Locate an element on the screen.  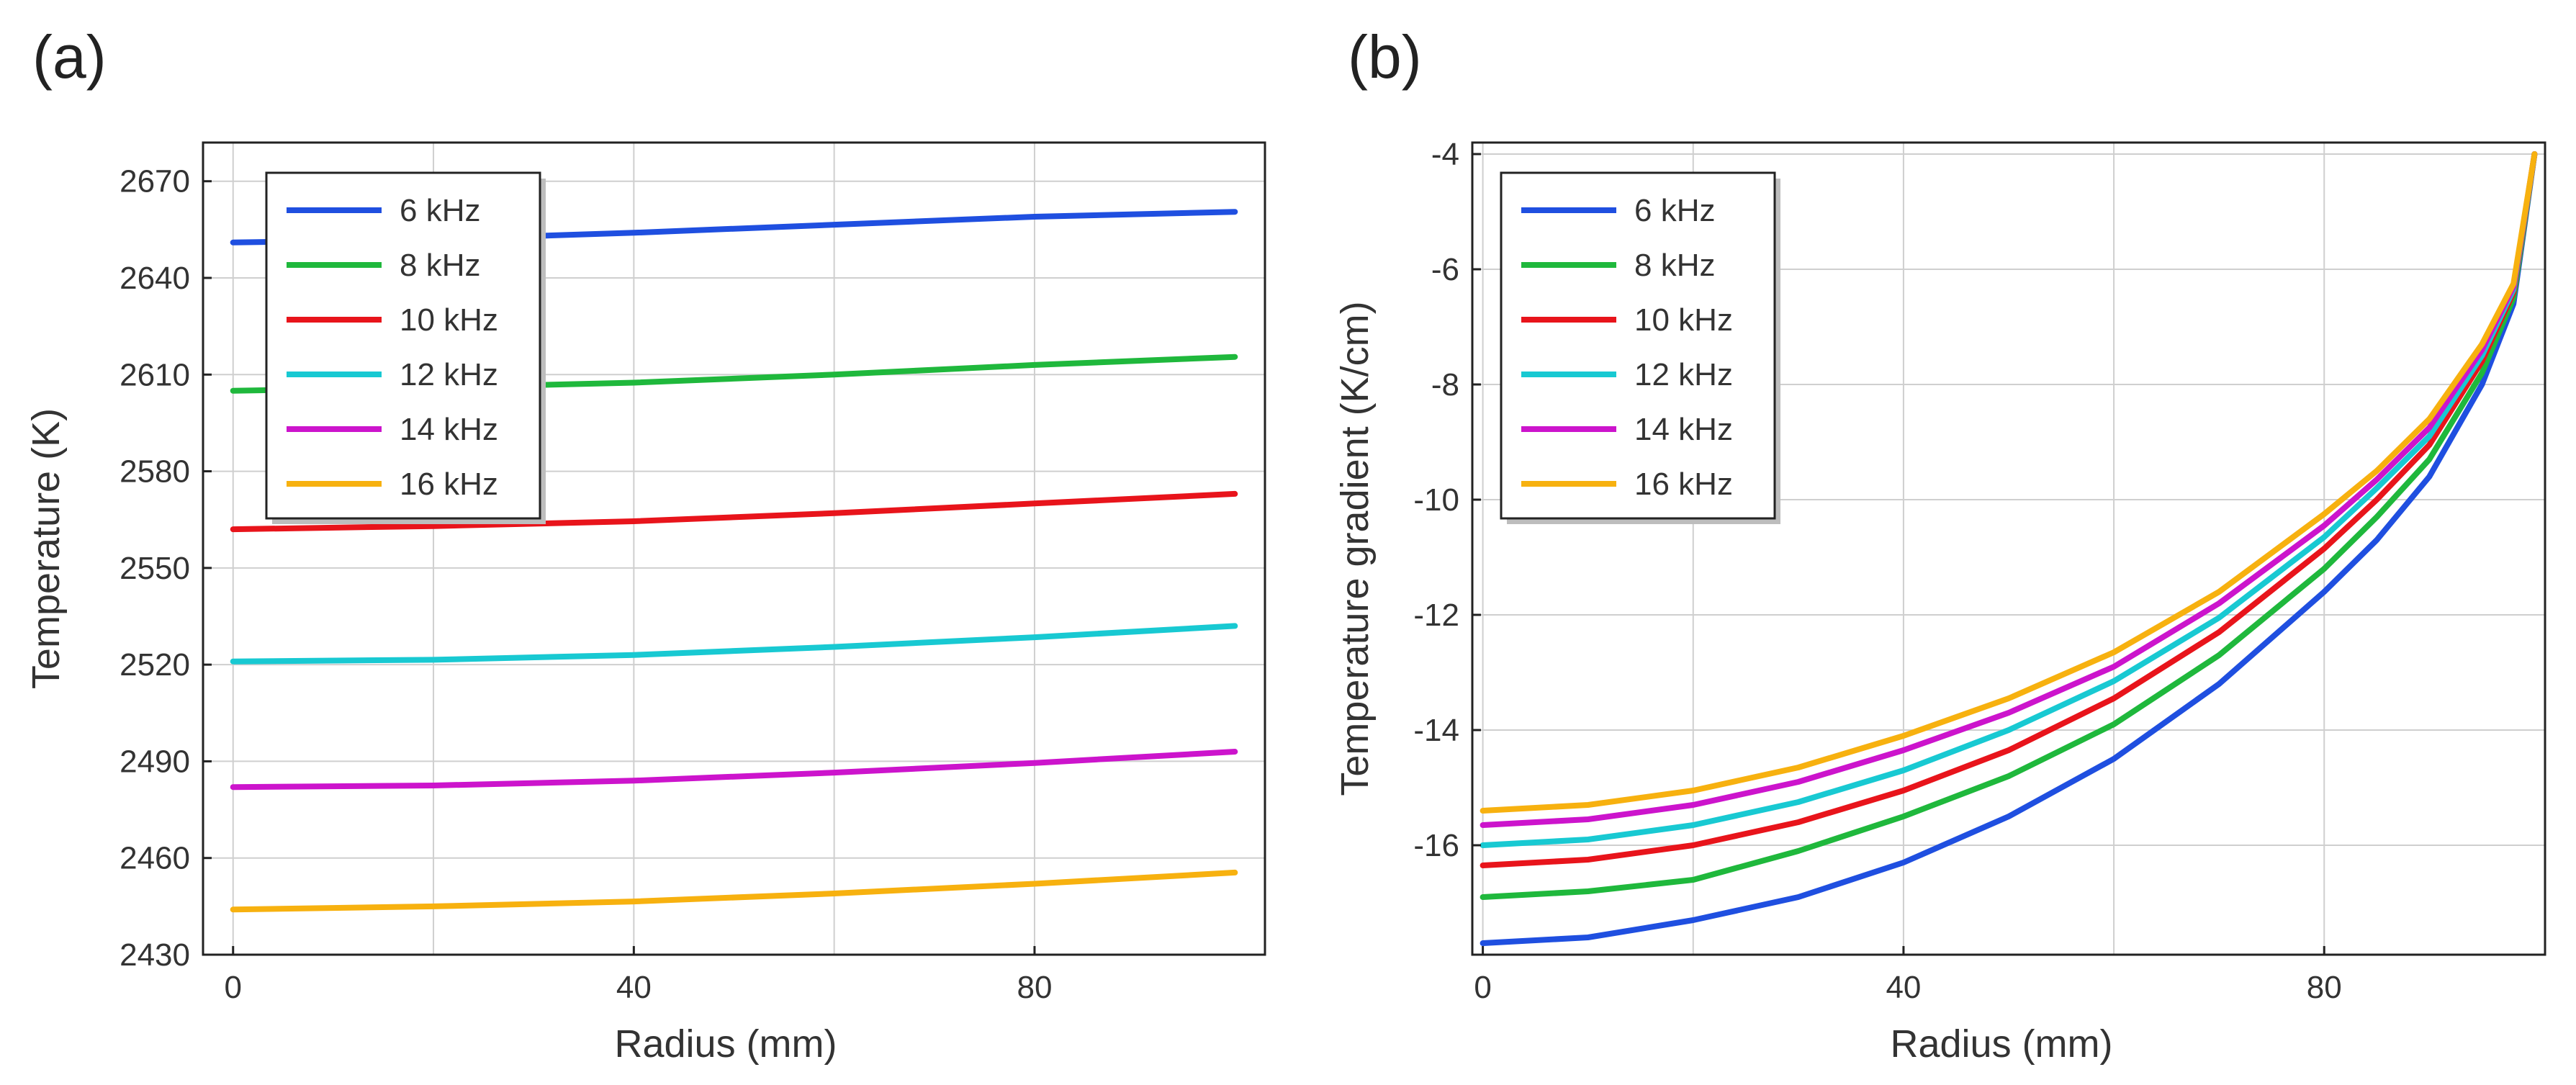
y-tick-label-a-3: 2520 is located at coordinates (155, 665).